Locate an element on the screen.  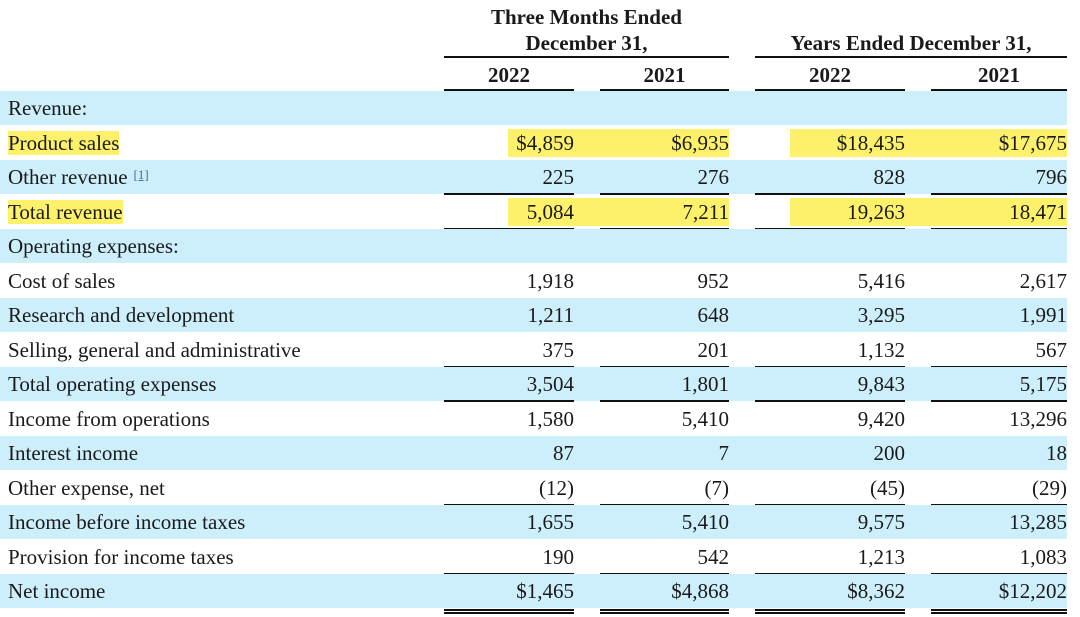
row-label-text: Total operating expenses is located at coordinates (112, 384).